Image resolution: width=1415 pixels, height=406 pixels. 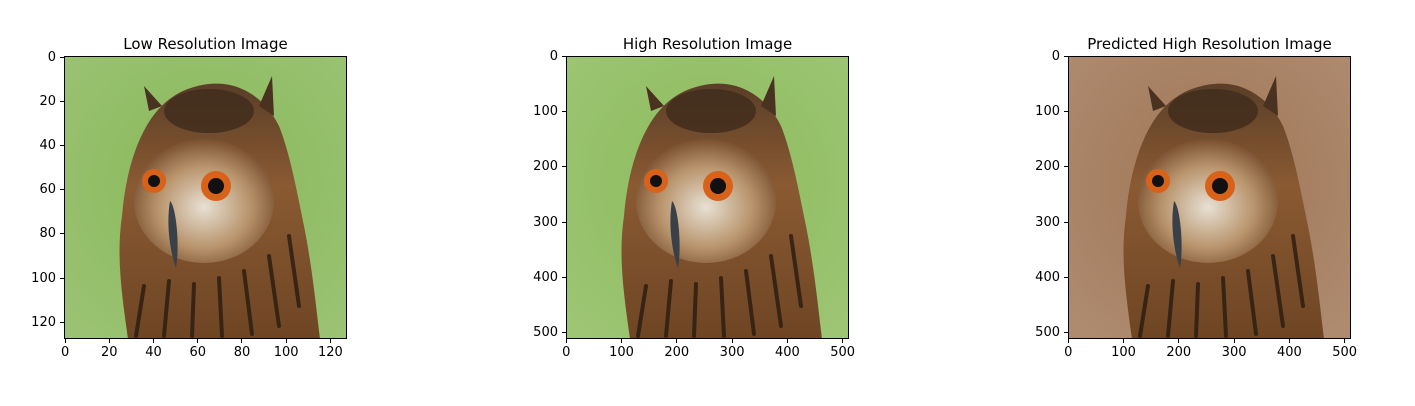 I want to click on x-tick: 120, so click(x=330, y=349).